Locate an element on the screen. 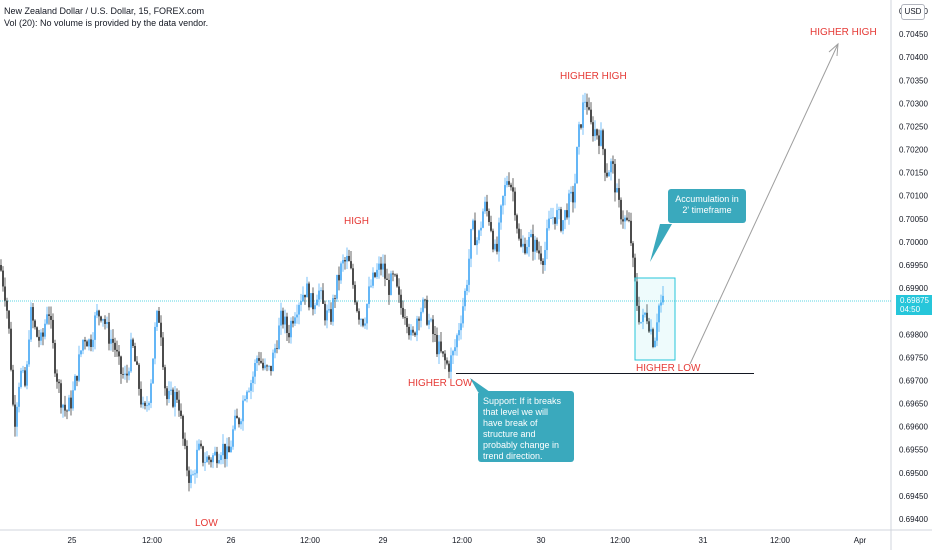 The image size is (932, 550). last-price-value: 0.69875 is located at coordinates (914, 300).